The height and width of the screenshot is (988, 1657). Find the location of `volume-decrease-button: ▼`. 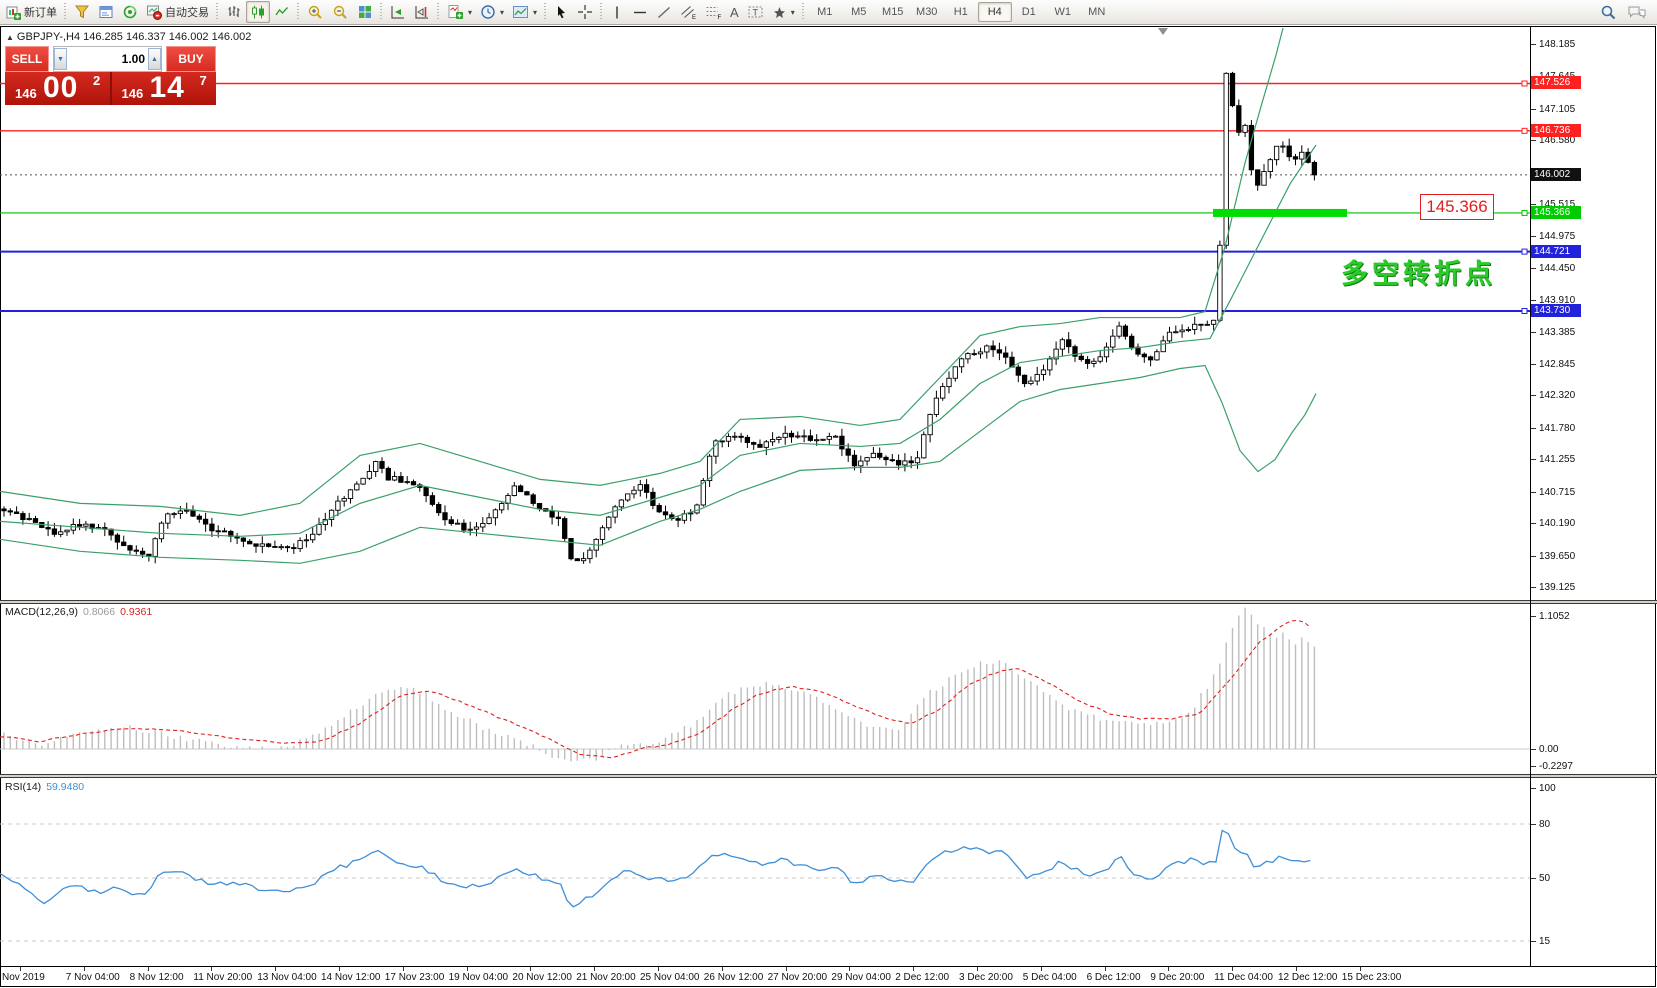

volume-decrease-button: ▼ is located at coordinates (60, 59).